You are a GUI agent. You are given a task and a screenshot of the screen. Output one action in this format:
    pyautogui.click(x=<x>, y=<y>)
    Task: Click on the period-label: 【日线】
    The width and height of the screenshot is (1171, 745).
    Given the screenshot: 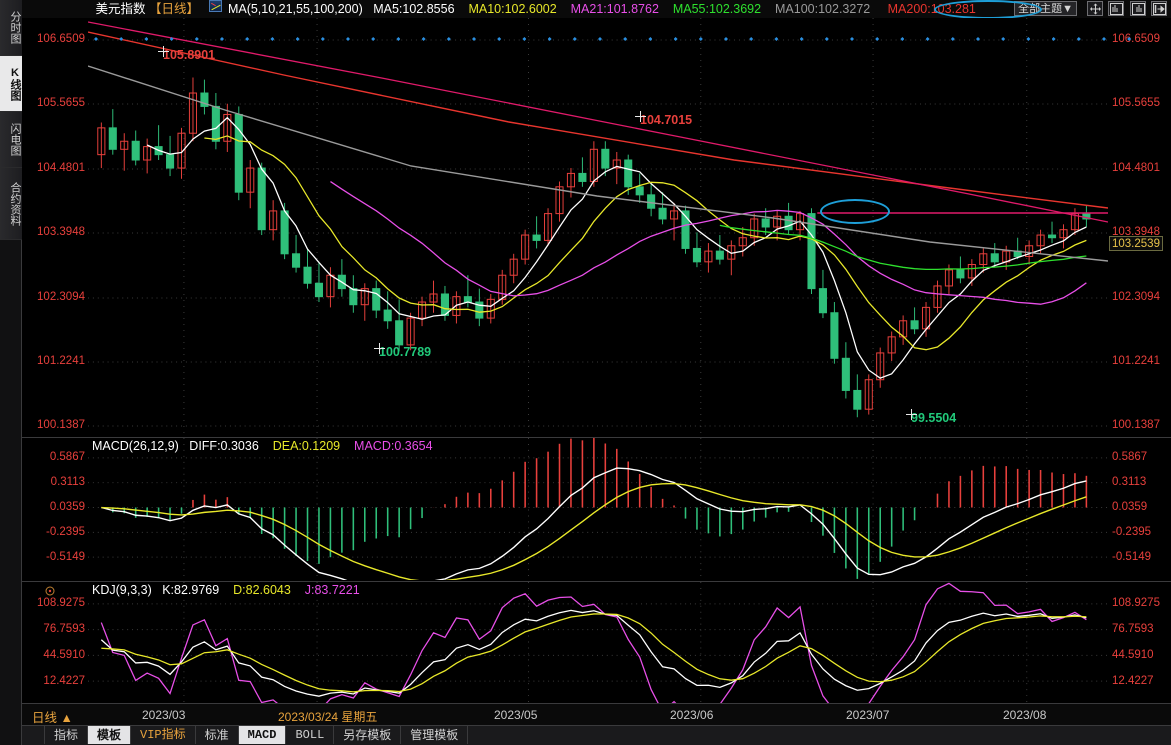 What is the action you would take?
    pyautogui.click(x=173, y=9)
    